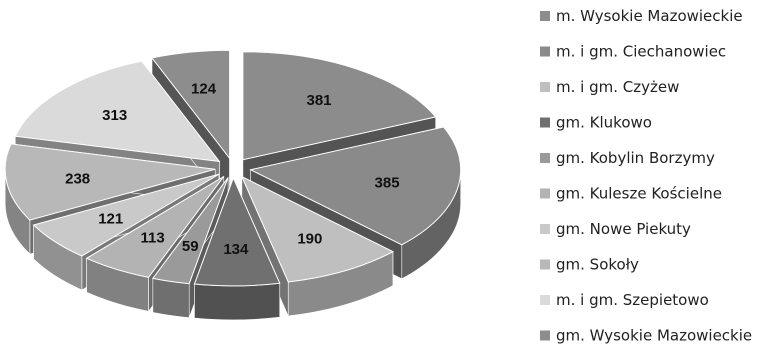 Image resolution: width=774 pixels, height=351 pixels. I want to click on legend-item: gm. Wysokie Mazowieckie, so click(646, 336).